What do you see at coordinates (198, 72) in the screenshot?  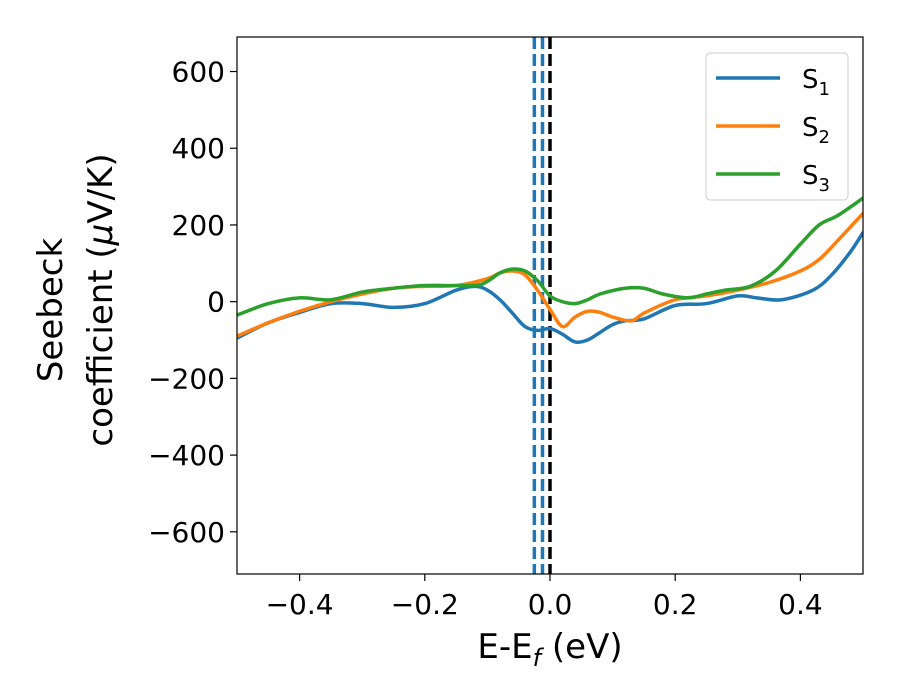 I see `y-tick-label: 600` at bounding box center [198, 72].